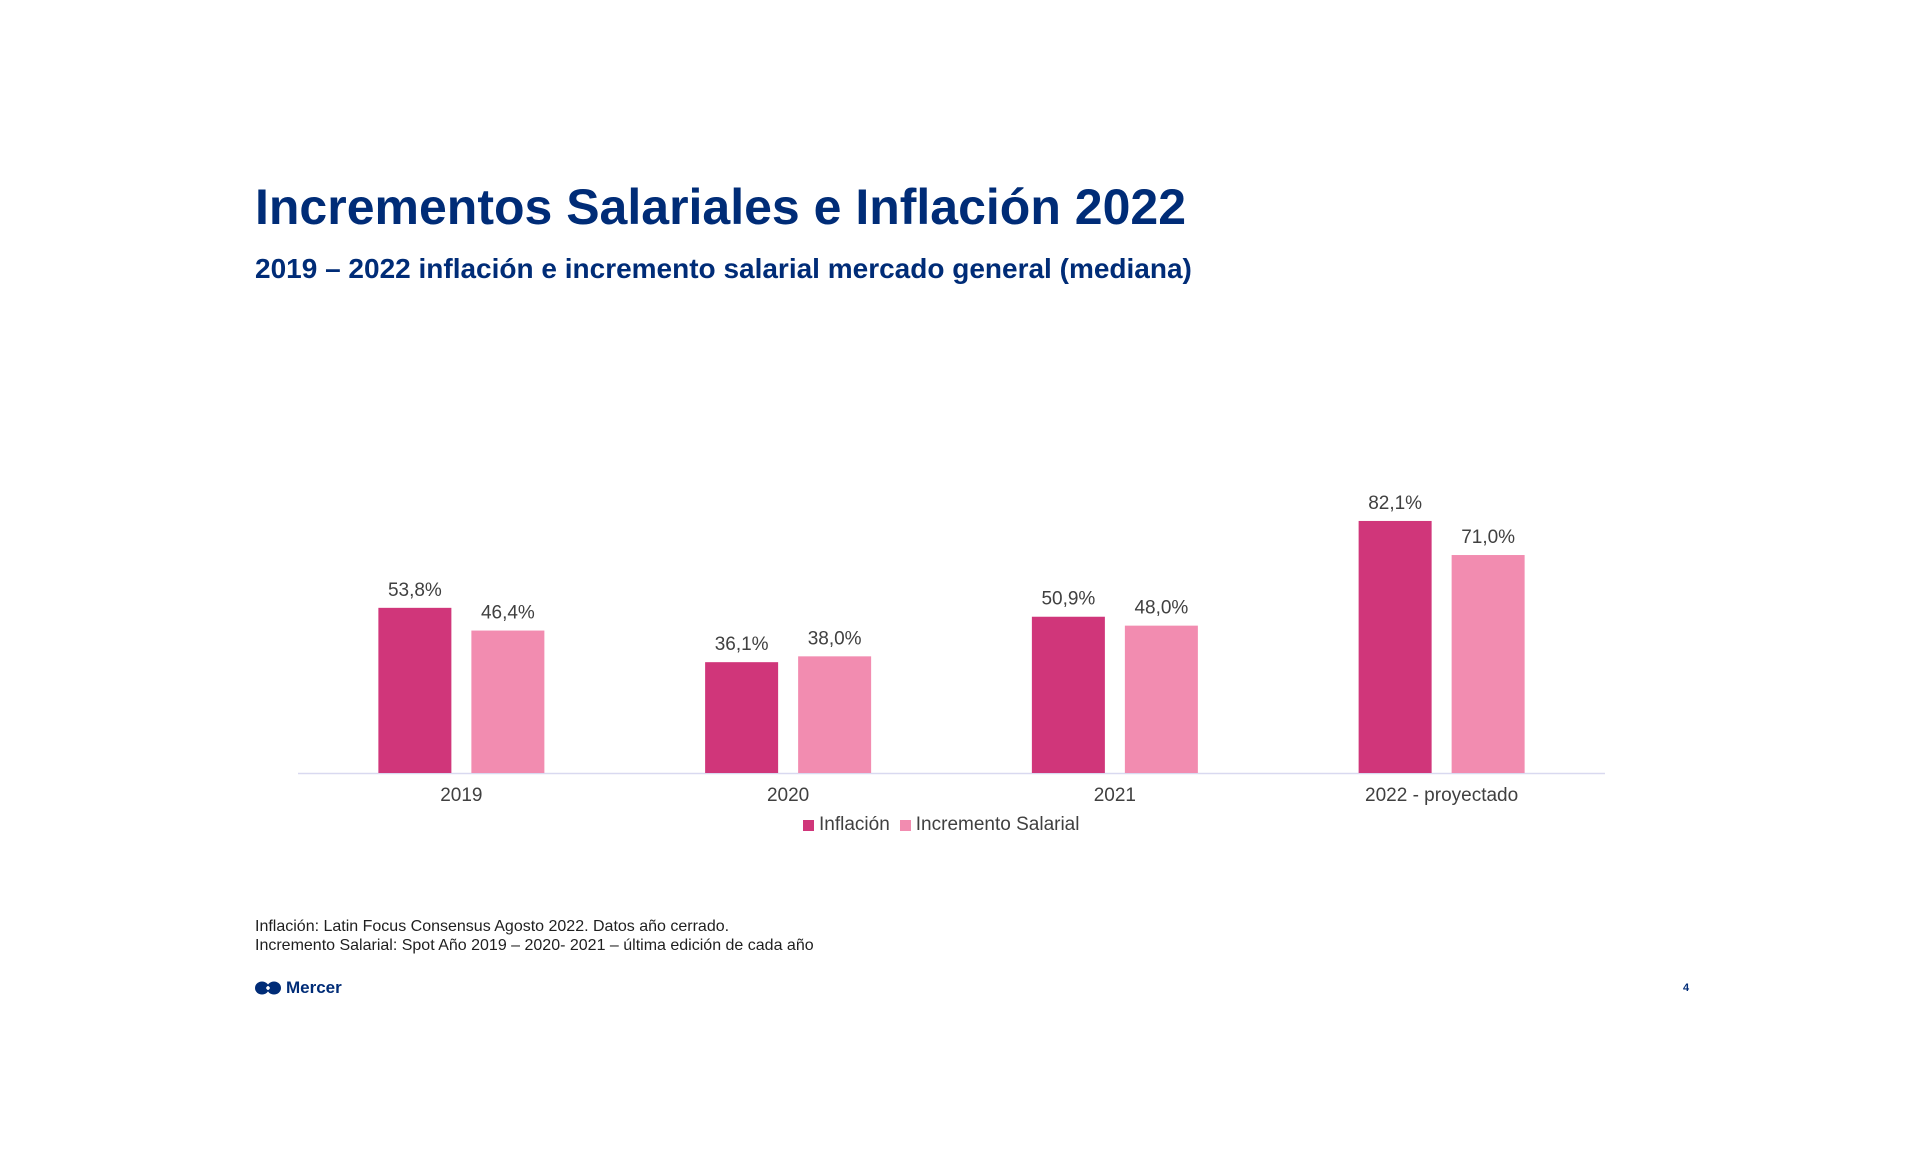 This screenshot has width=1920, height=1157. I want to click on bar-incremento-salarial-2020, so click(835, 714).